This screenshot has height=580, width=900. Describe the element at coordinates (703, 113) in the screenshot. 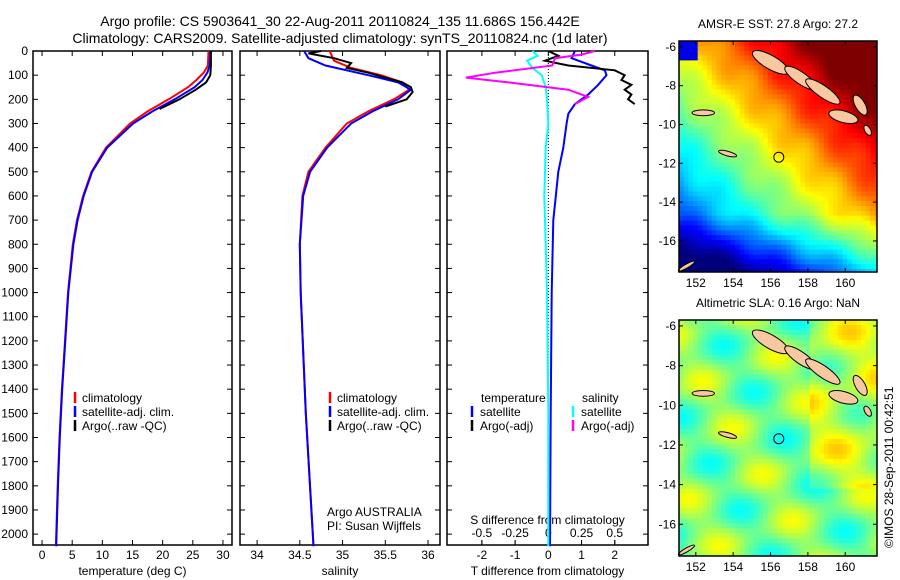

I see `island-landmass` at that location.